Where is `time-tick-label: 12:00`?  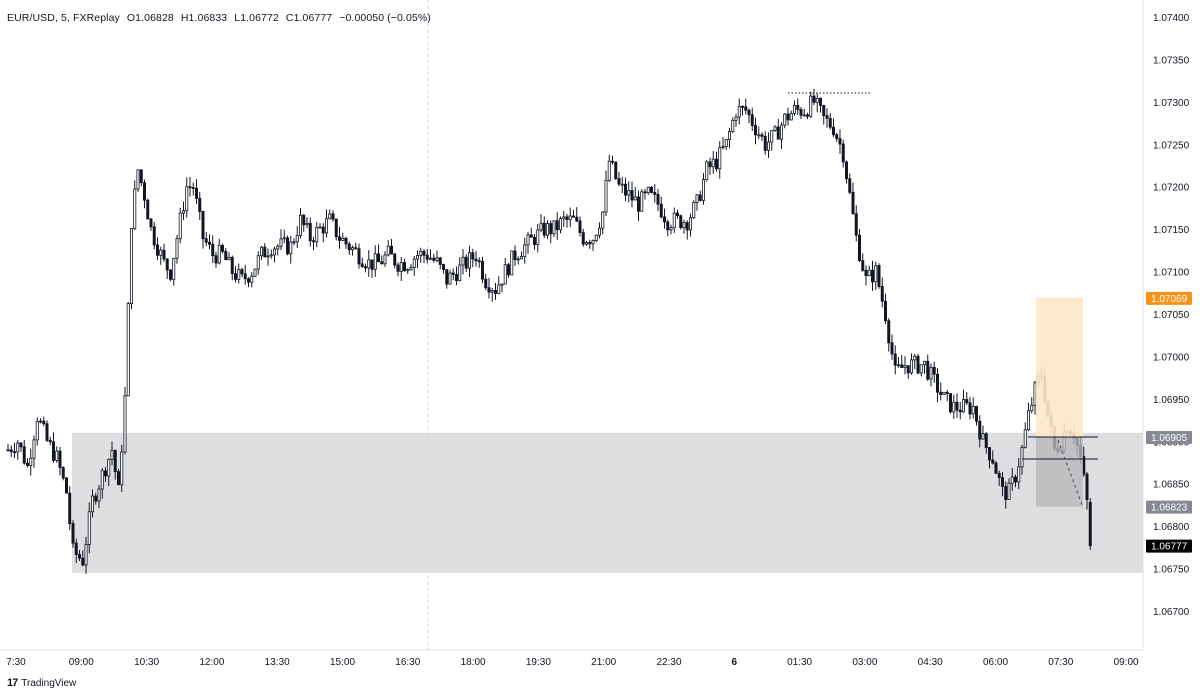 time-tick-label: 12:00 is located at coordinates (211, 662).